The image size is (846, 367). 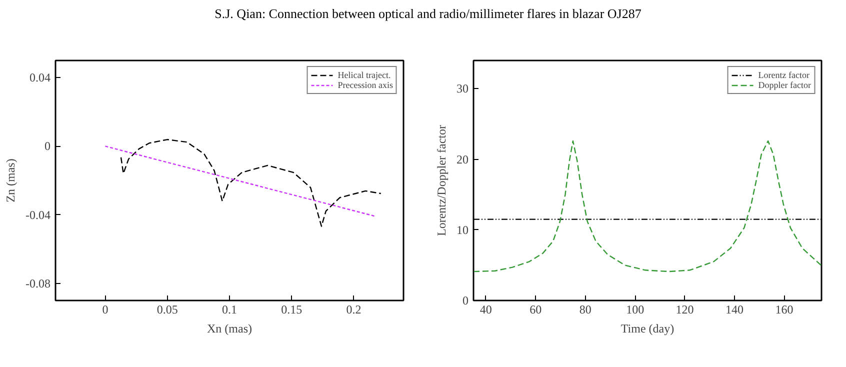 What do you see at coordinates (735, 309) in the screenshot?
I see `x-tick-label: 140` at bounding box center [735, 309].